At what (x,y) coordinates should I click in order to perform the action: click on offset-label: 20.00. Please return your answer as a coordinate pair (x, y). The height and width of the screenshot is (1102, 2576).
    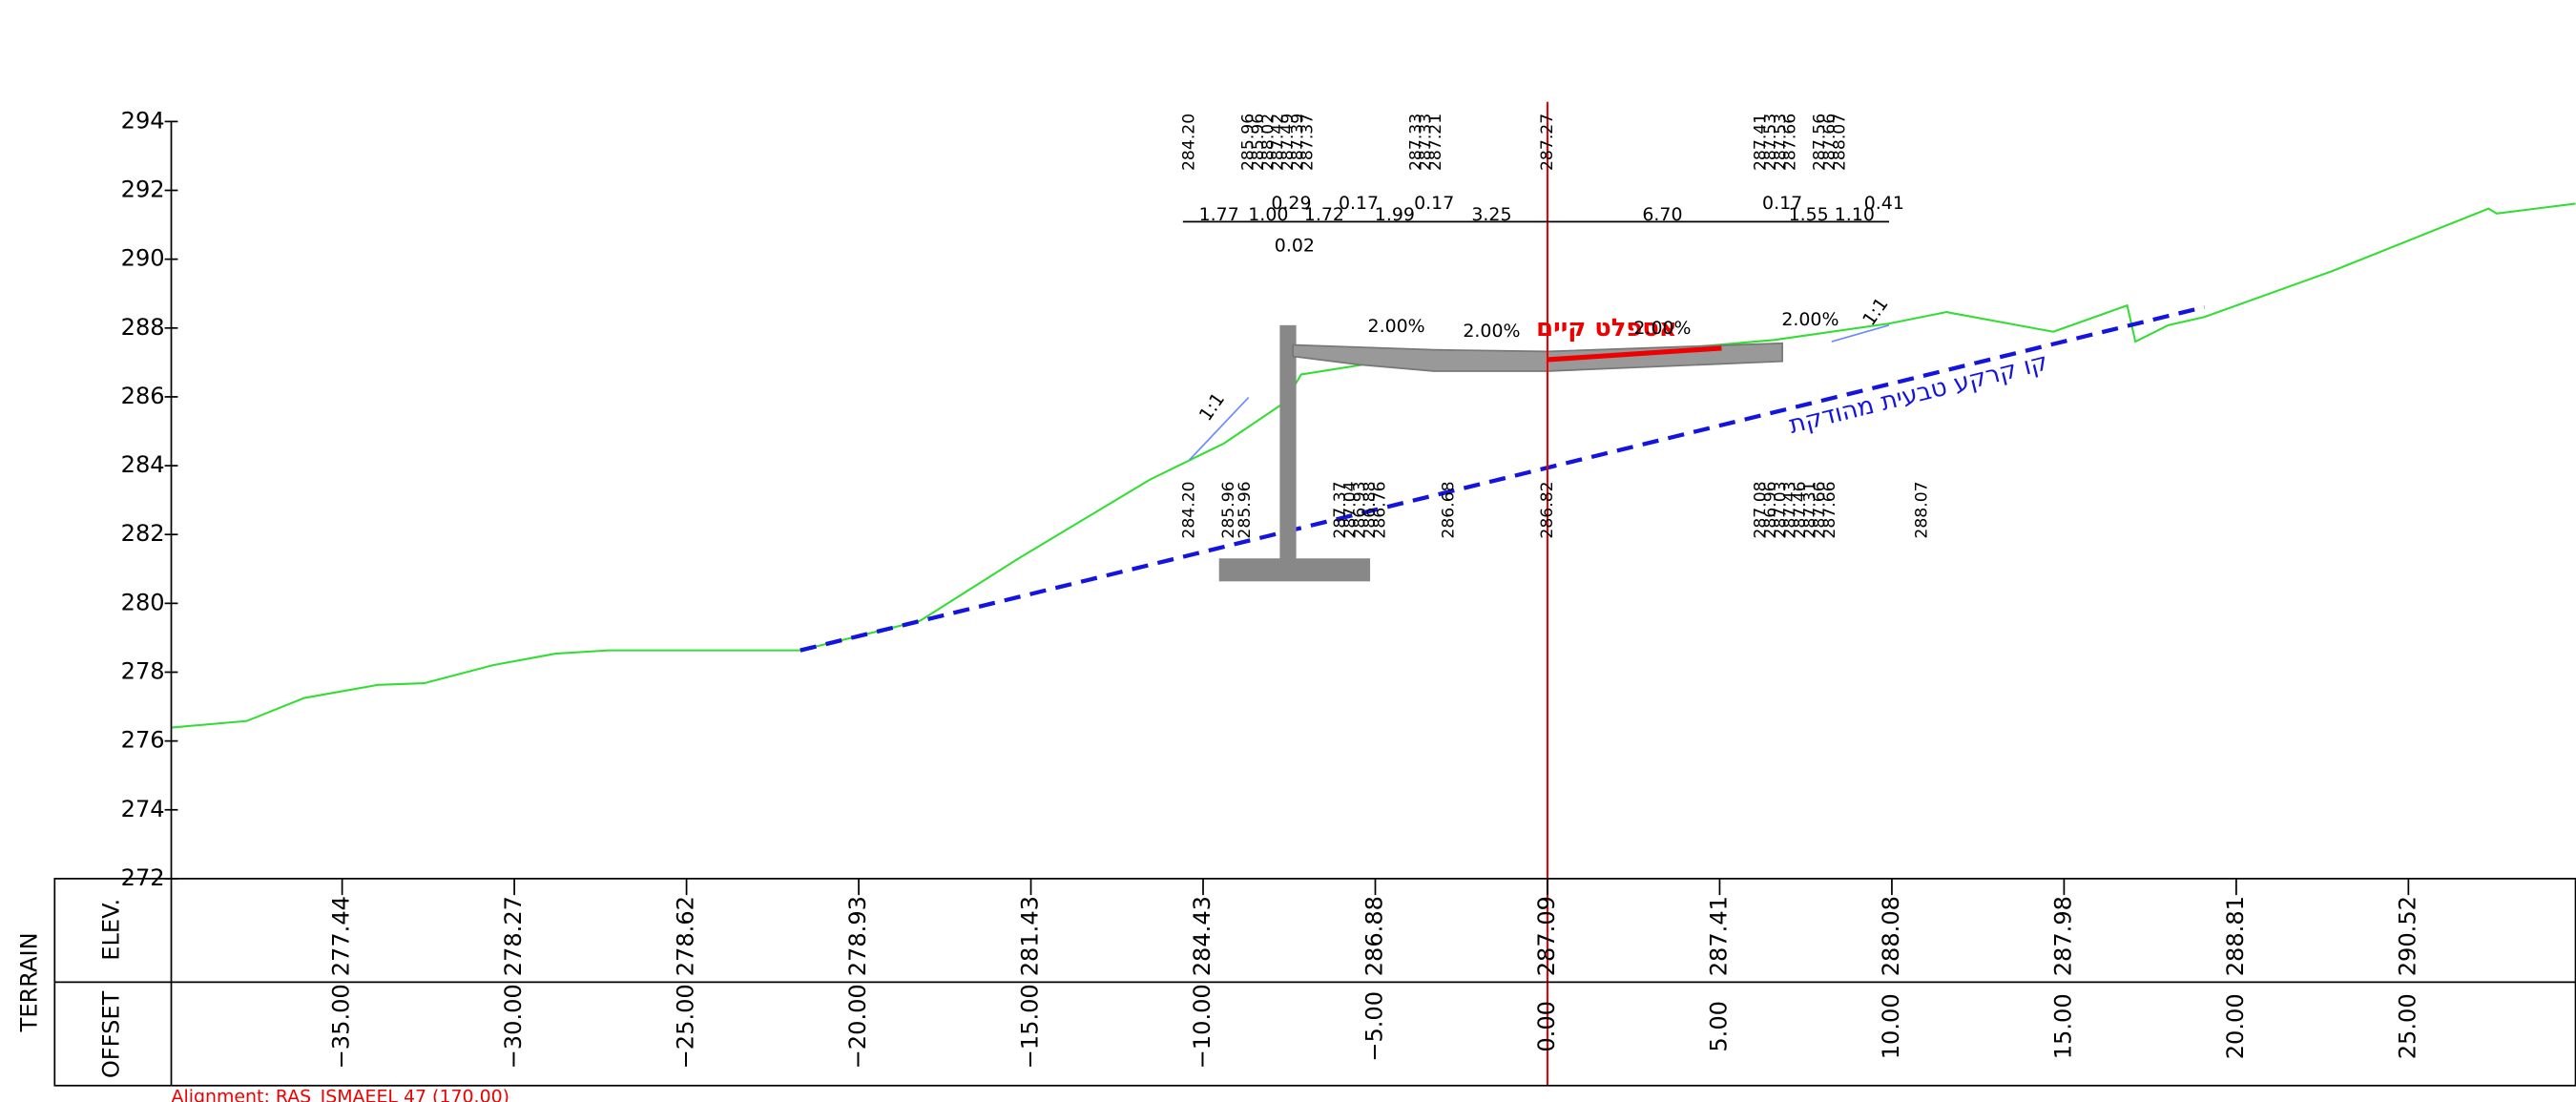
    Looking at the image, I should click on (2235, 1026).